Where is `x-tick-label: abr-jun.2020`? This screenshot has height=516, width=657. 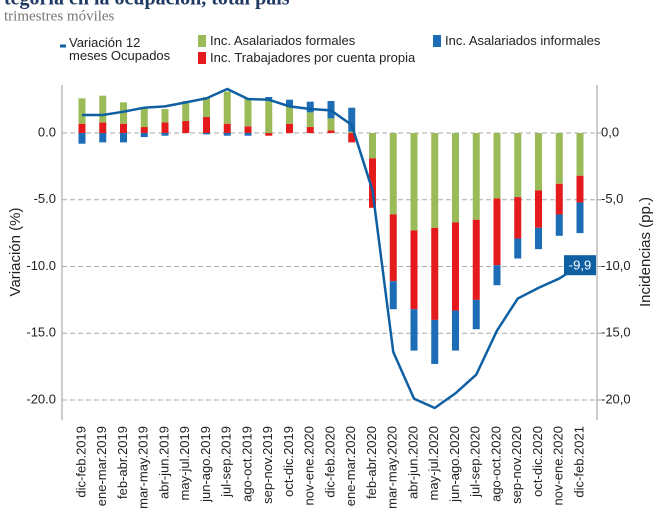 x-tick-label: abr-jun.2020 is located at coordinates (412, 462).